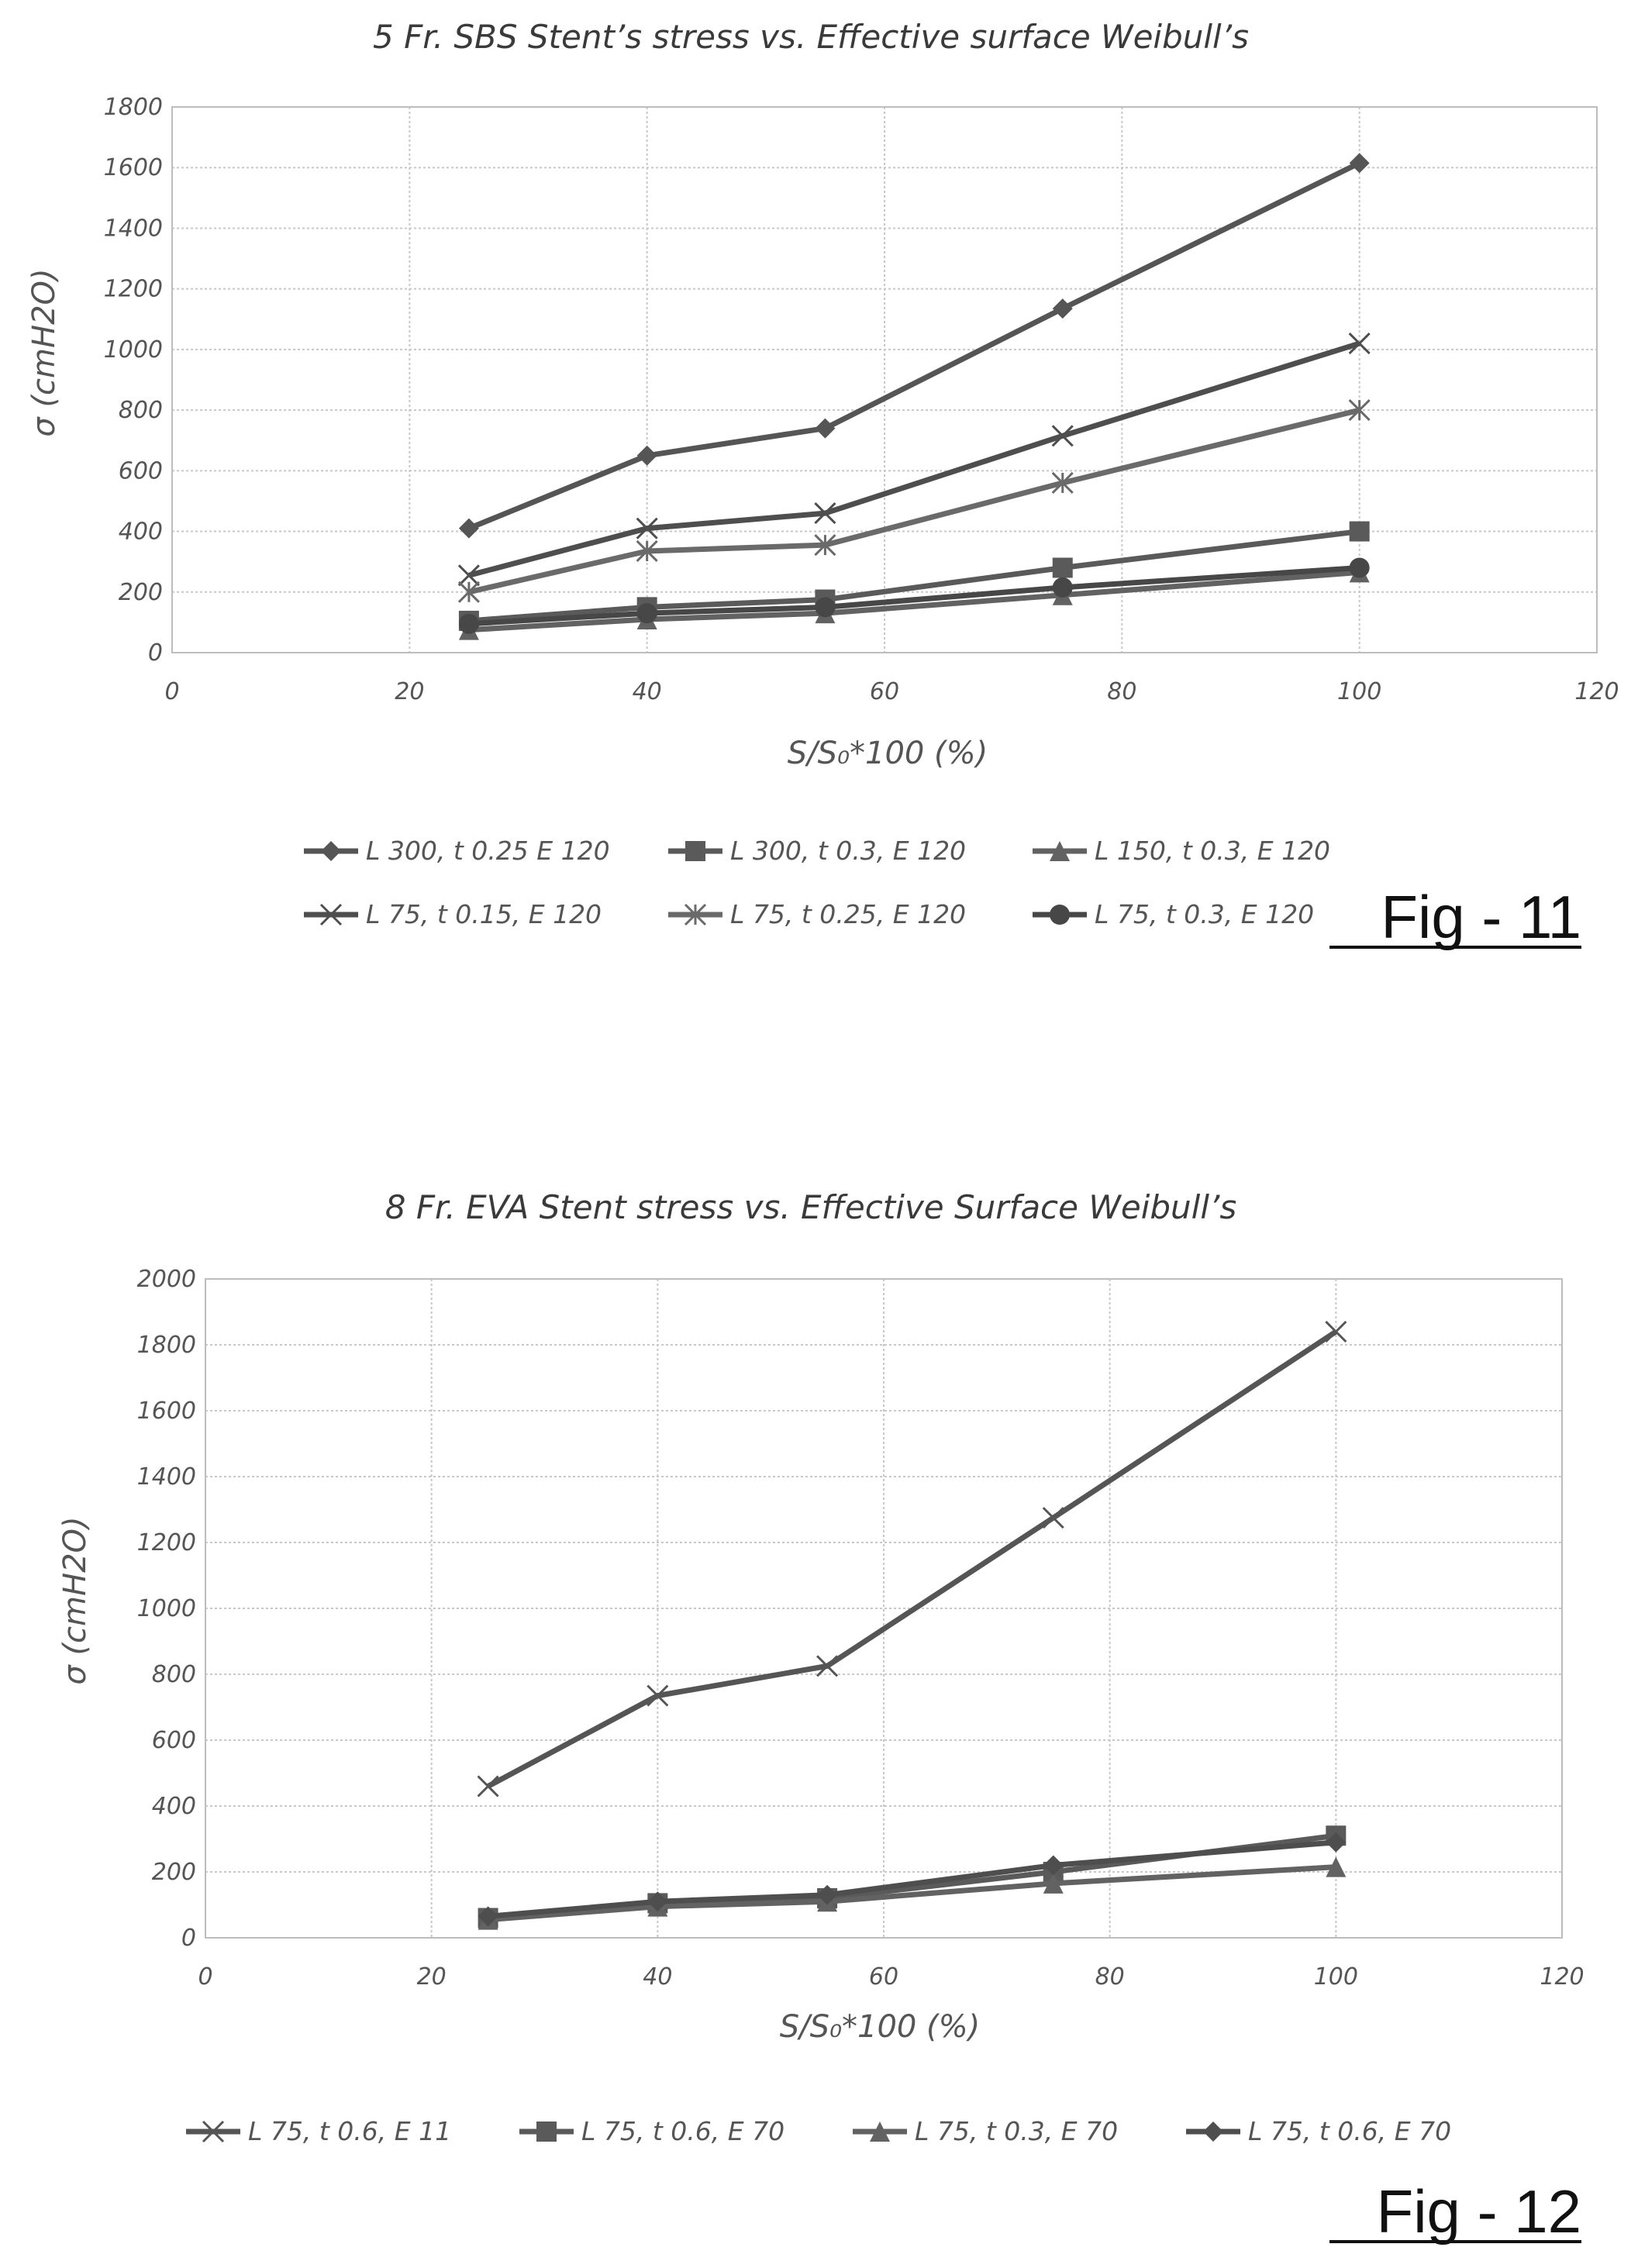  I want to click on figure-label: Fig - 12, so click(1479, 2211).